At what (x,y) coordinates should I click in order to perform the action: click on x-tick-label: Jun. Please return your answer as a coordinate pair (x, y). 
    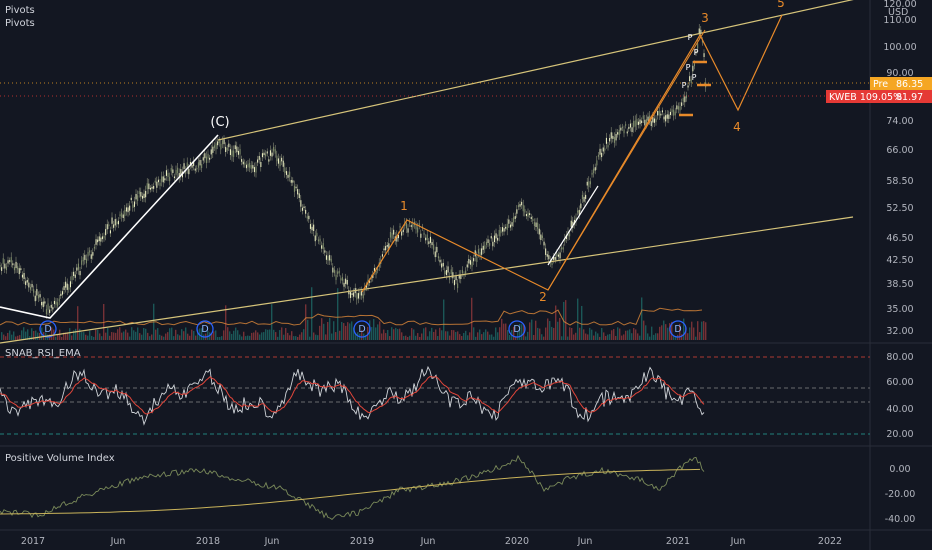
    Looking at the image, I should click on (118, 541).